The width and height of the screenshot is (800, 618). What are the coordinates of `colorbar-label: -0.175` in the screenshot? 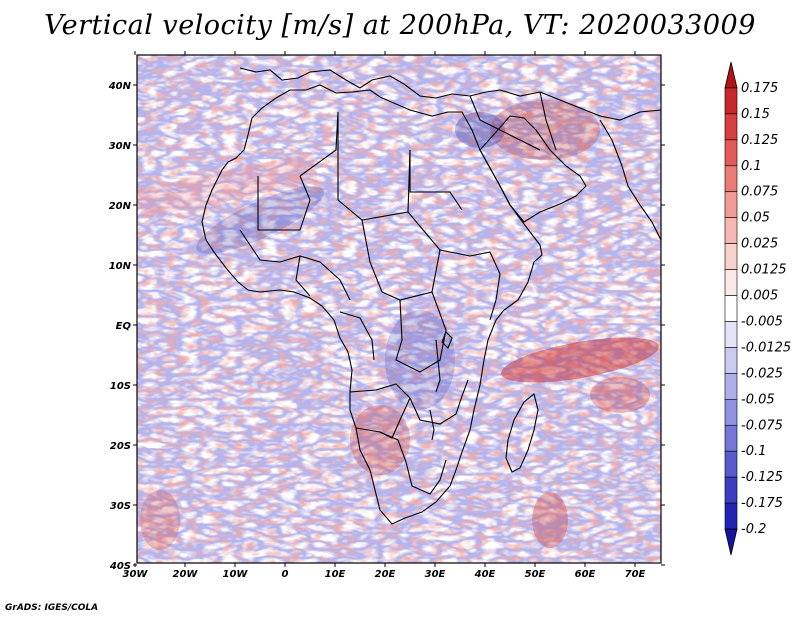 It's located at (762, 503).